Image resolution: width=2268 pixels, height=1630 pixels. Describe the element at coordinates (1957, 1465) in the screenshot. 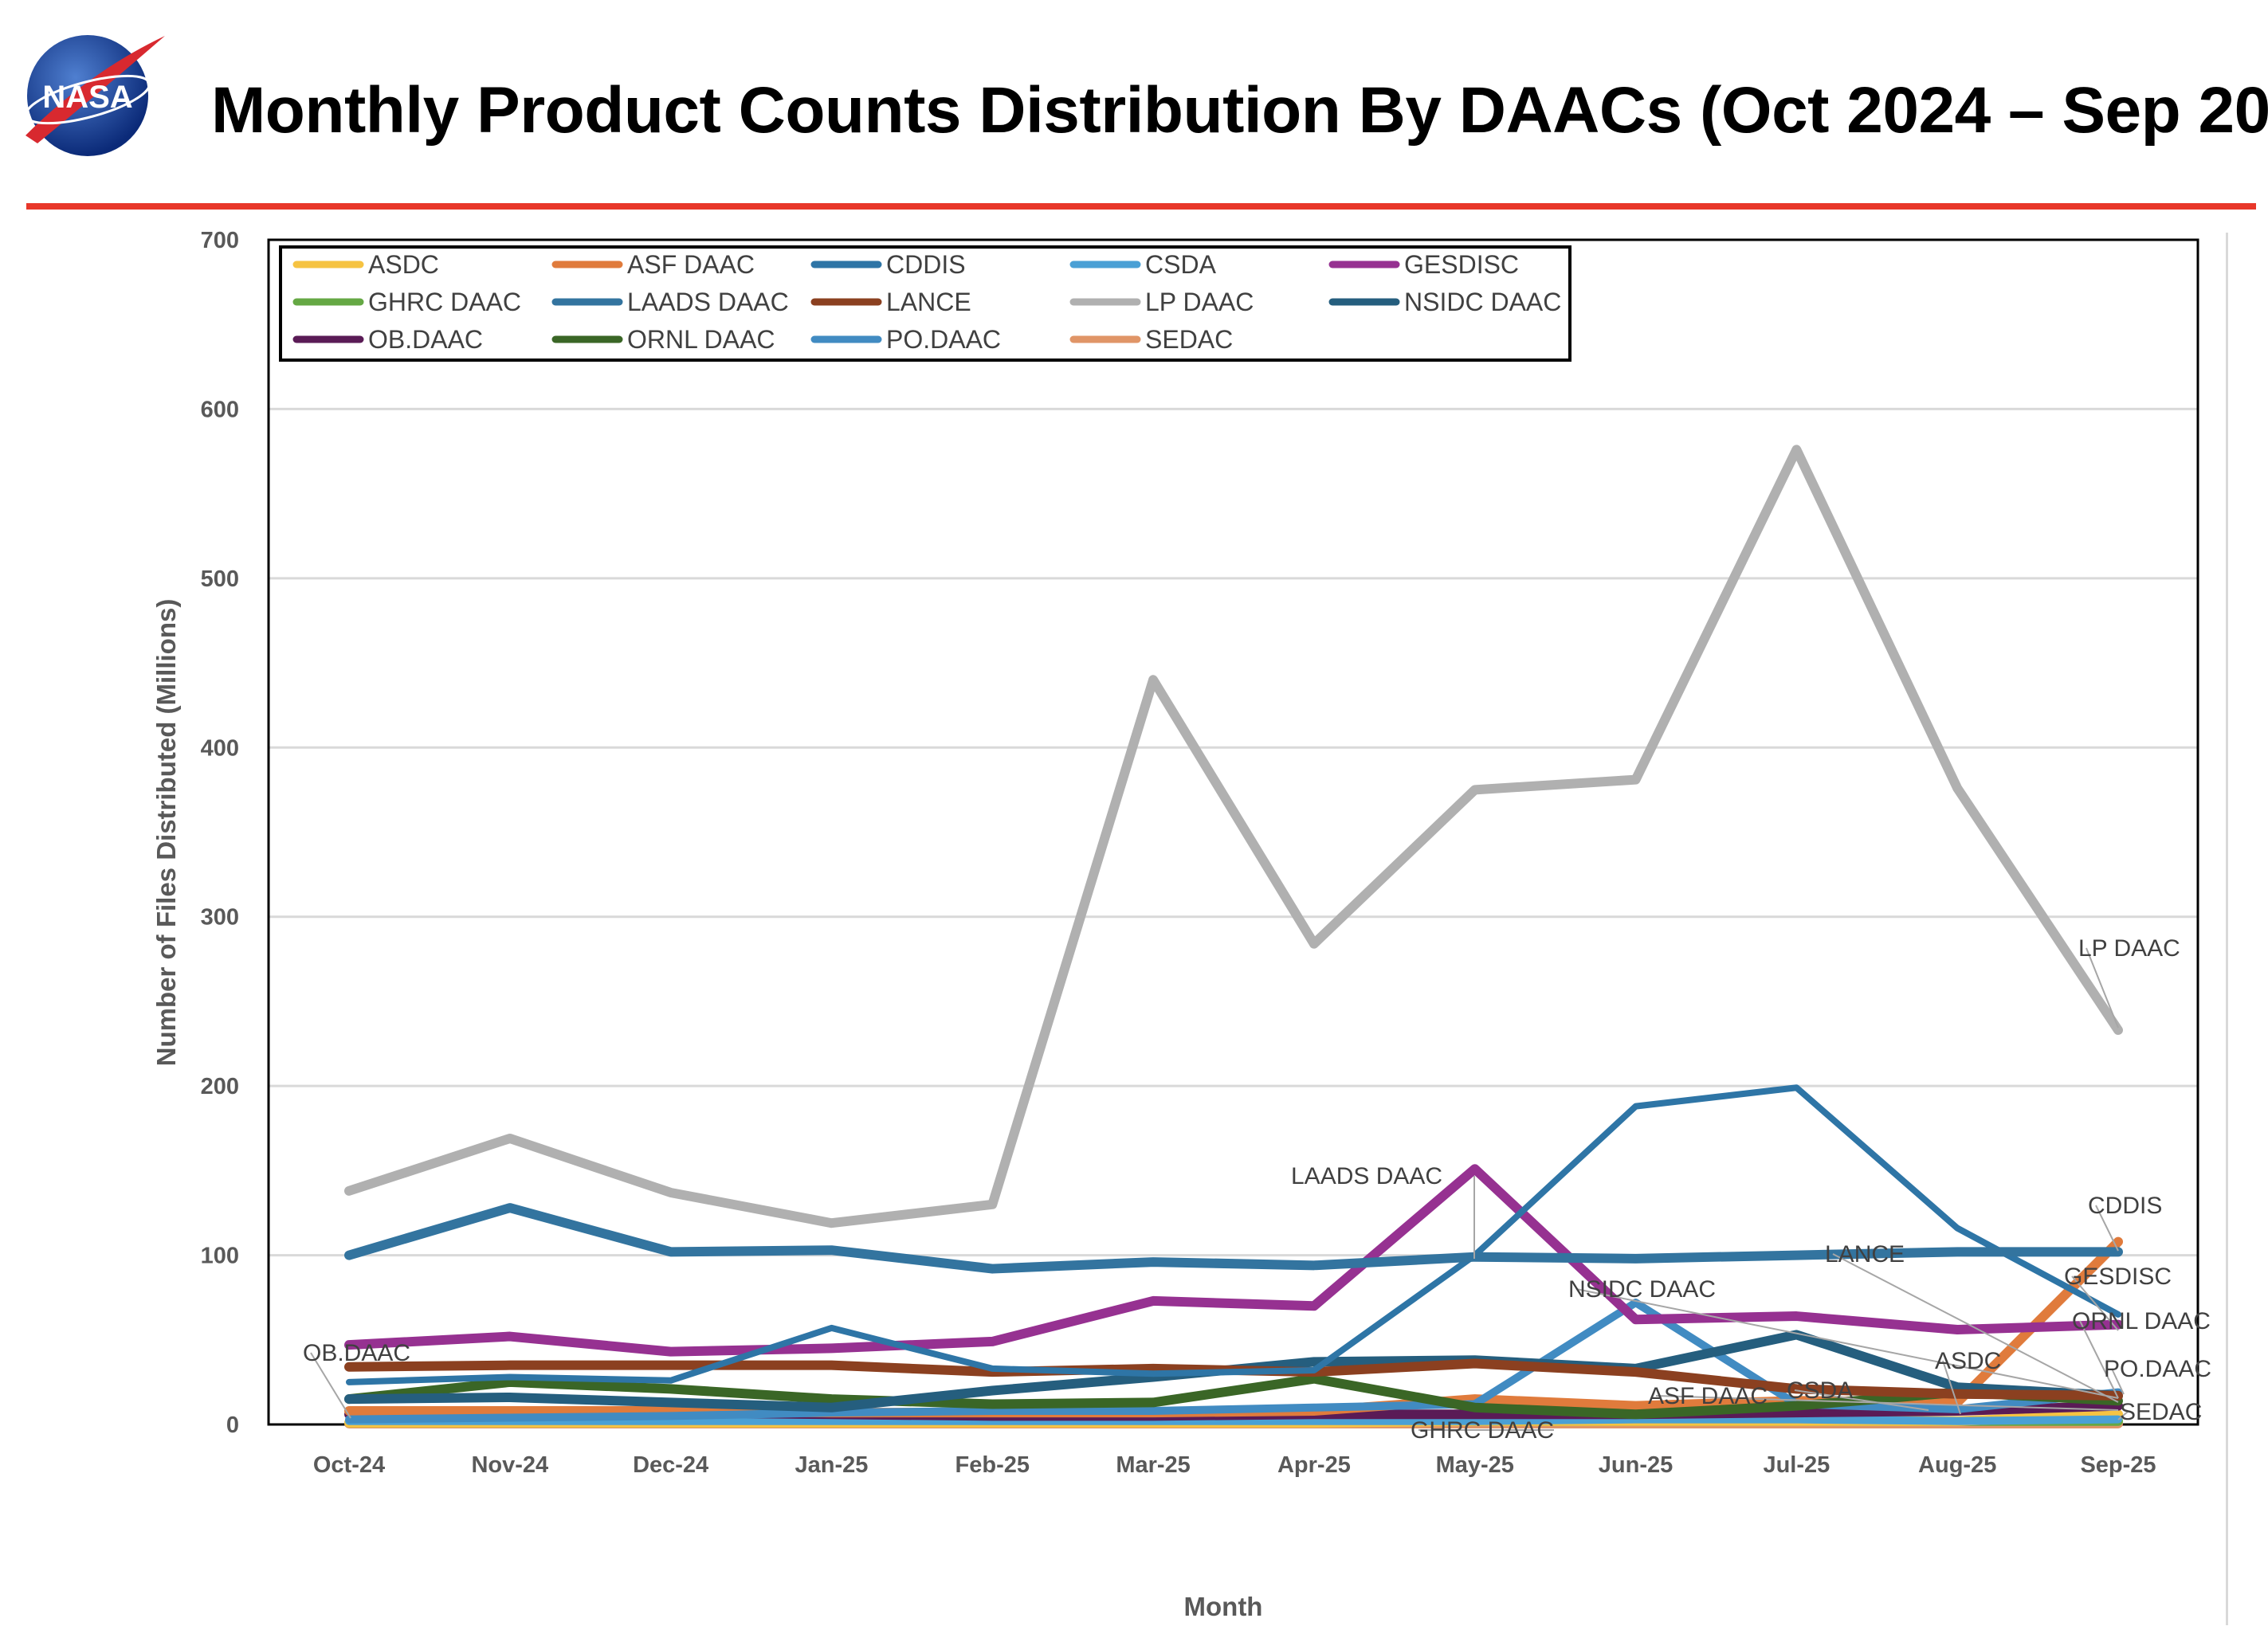

I see `x-tick-label: Aug-25` at that location.